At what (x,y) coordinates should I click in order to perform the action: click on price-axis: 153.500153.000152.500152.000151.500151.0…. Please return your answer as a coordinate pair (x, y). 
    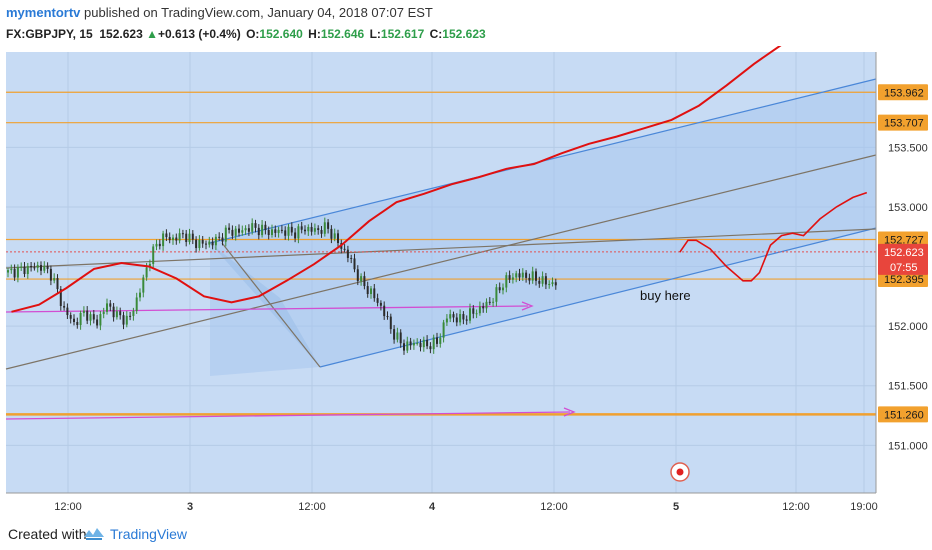
    Looking at the image, I should click on (903, 268).